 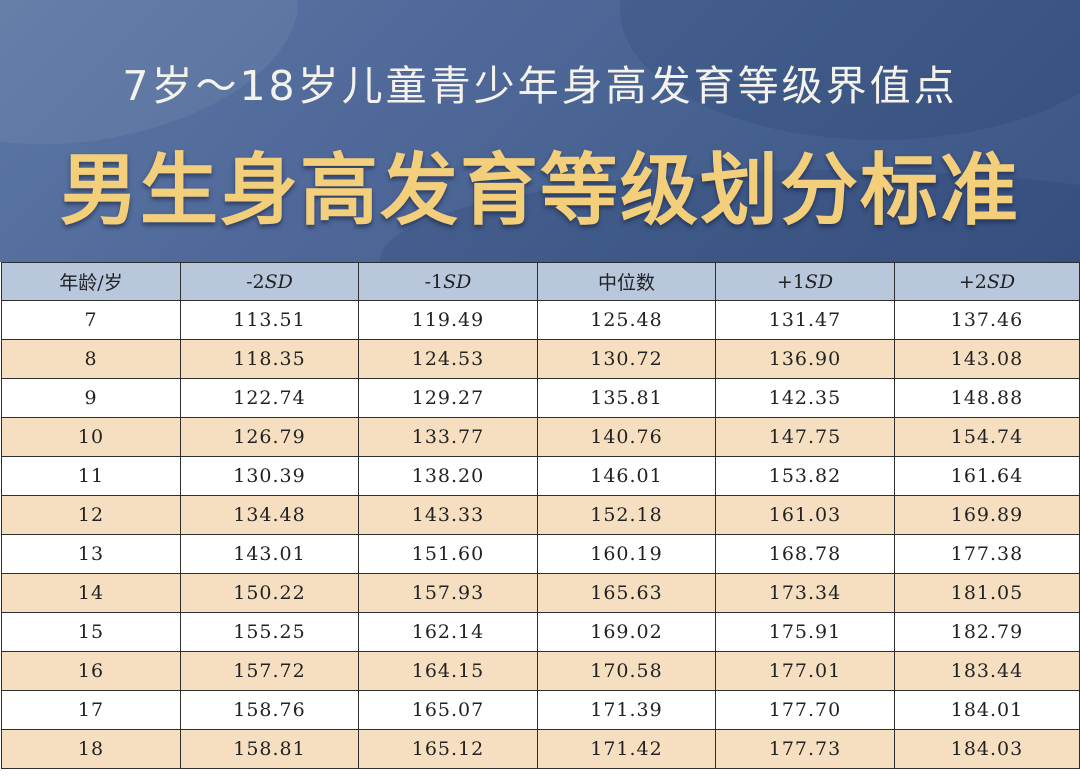 I want to click on minus-2sd-cell: 143.01, so click(x=269, y=554).